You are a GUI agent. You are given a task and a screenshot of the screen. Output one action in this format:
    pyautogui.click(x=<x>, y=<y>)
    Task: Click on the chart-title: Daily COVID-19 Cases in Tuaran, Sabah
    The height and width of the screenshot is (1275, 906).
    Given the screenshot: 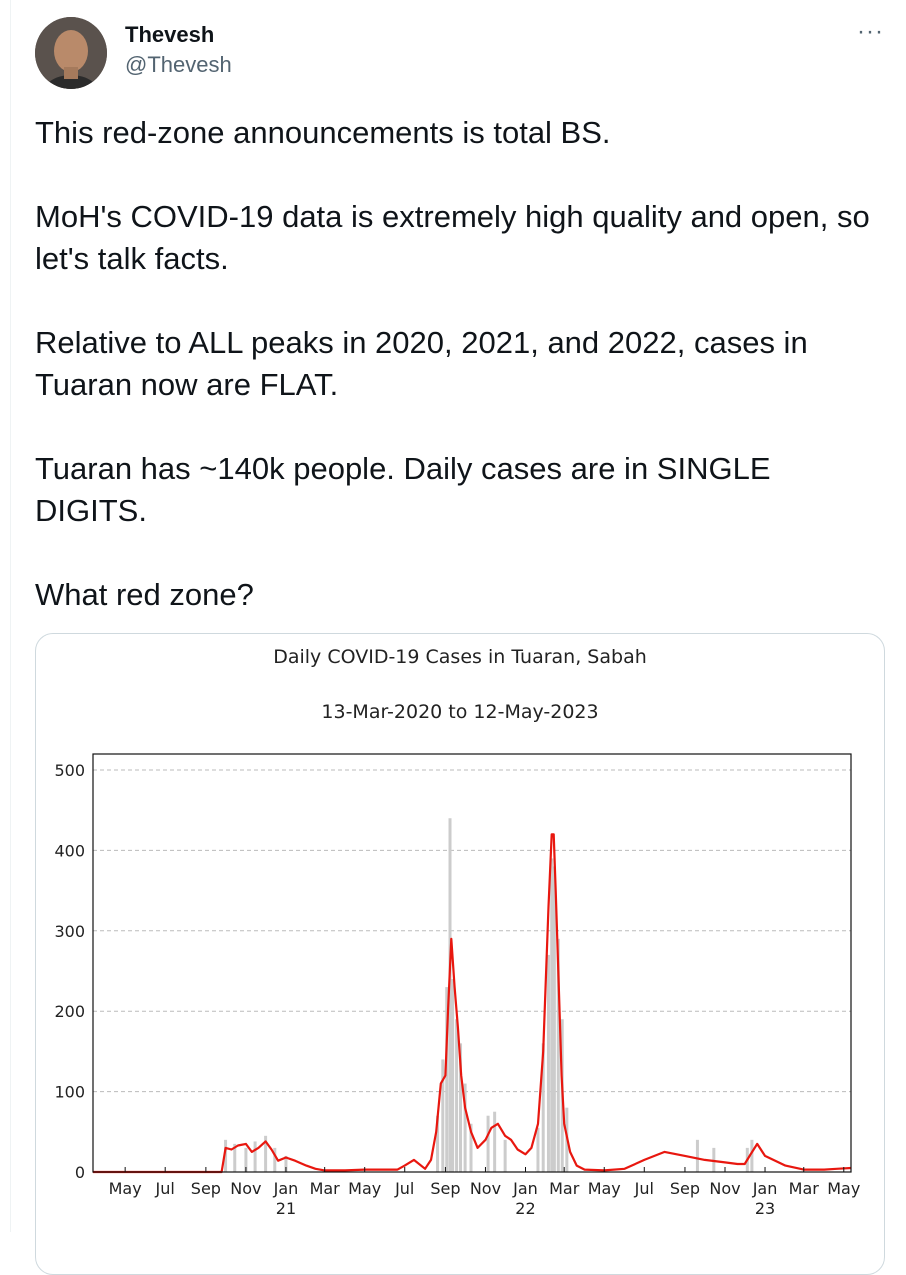 What is the action you would take?
    pyautogui.click(x=460, y=657)
    